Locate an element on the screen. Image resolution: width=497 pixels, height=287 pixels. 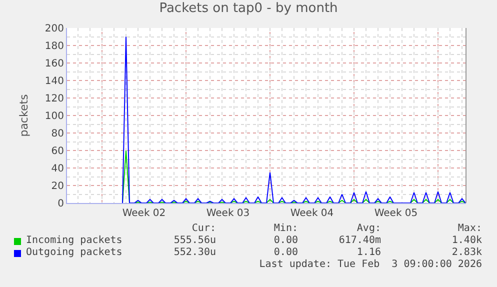
text: 555.56u is located at coordinates (195, 241).